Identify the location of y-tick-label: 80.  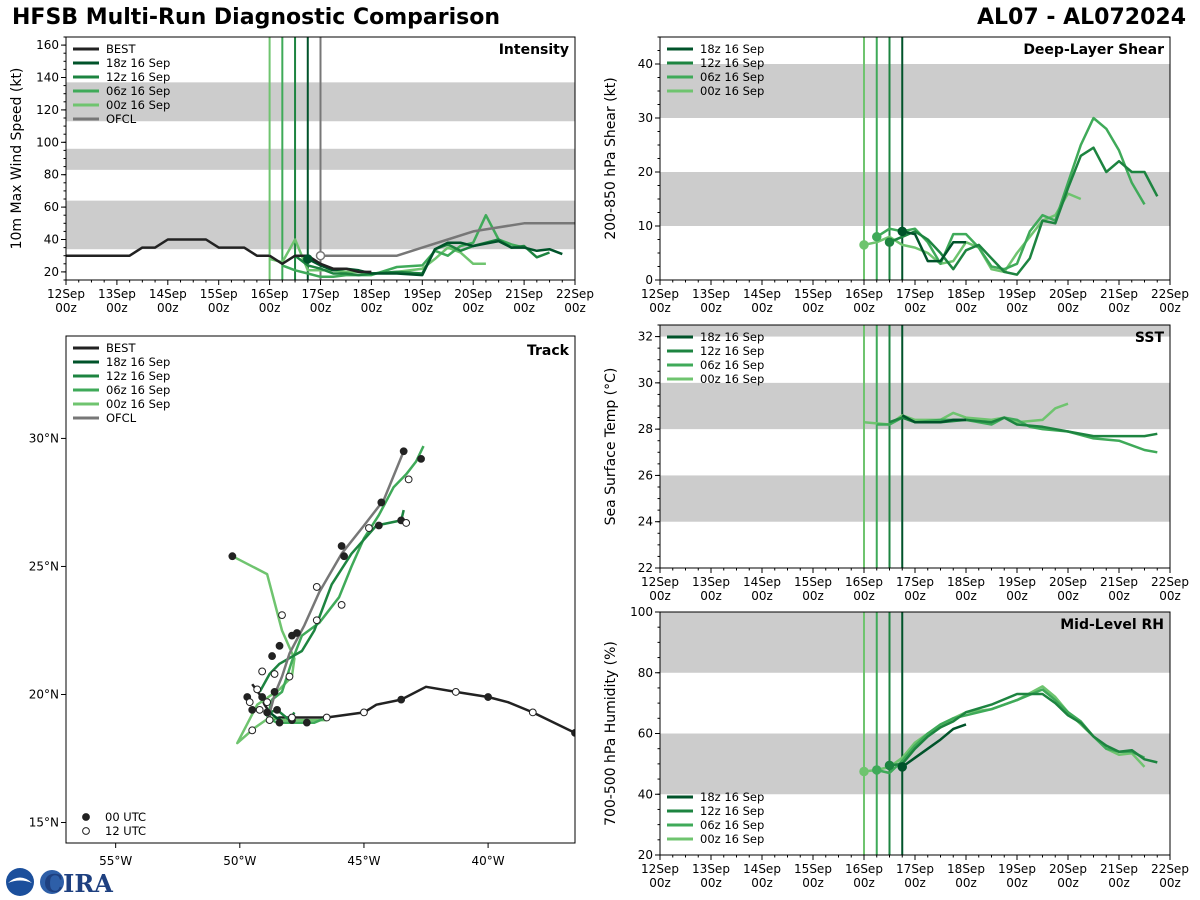
(51, 175).